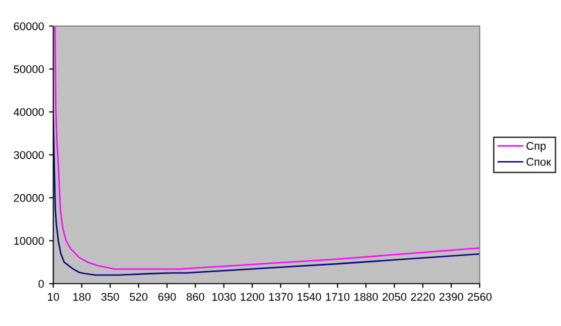 The height and width of the screenshot is (326, 561). Describe the element at coordinates (252, 296) in the screenshot. I see `x-tick-label: 1200` at that location.